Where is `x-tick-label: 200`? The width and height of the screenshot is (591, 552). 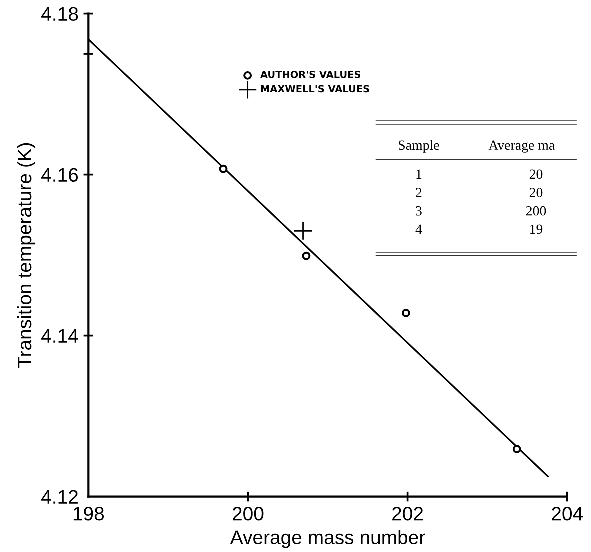
x-tick-label: 200 is located at coordinates (248, 514).